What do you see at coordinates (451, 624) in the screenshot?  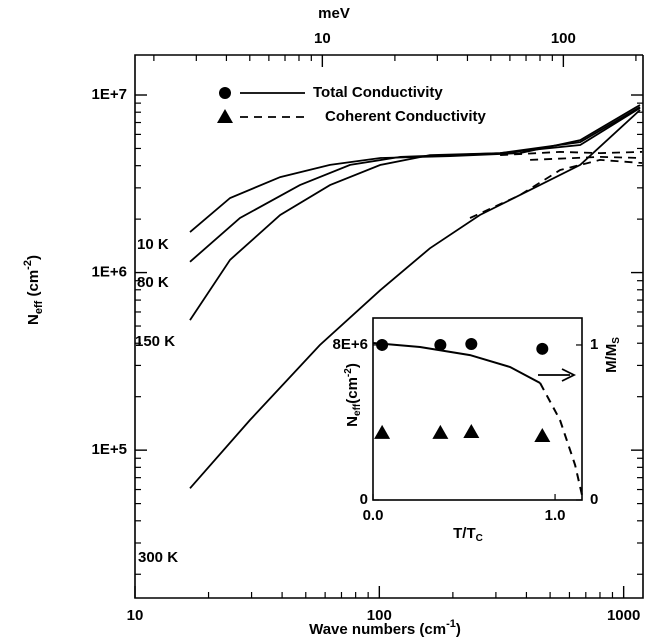 I see `x-label-sup: -1` at bounding box center [451, 624].